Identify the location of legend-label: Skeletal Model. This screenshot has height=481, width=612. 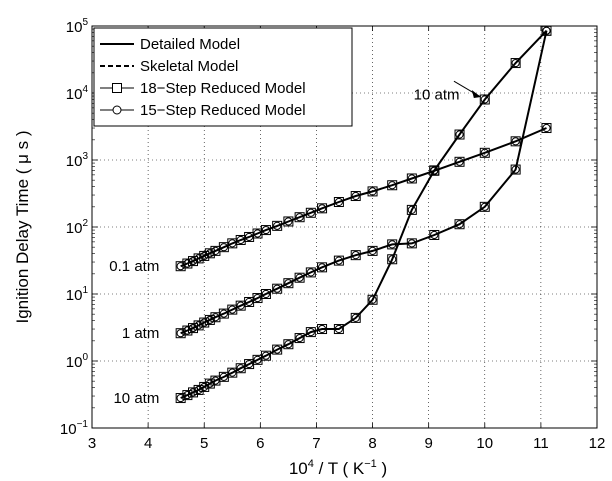
(189, 66).